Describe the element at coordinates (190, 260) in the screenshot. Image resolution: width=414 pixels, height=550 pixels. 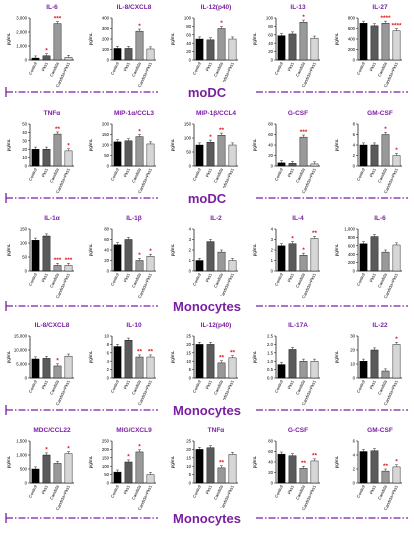
I see `y-tick-label: 1` at that location.